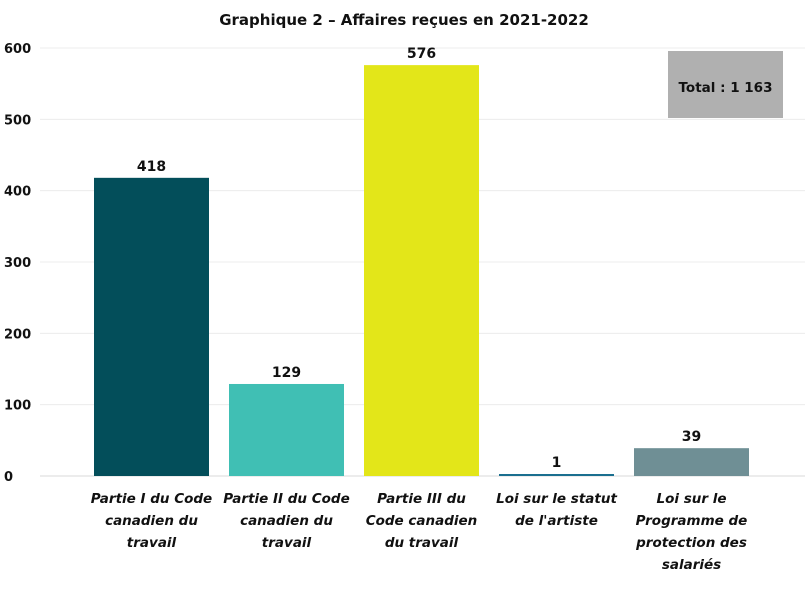 Image resolution: width=809 pixels, height=602 pixels. What do you see at coordinates (286, 373) in the screenshot?
I see `data-label: 129` at bounding box center [286, 373].